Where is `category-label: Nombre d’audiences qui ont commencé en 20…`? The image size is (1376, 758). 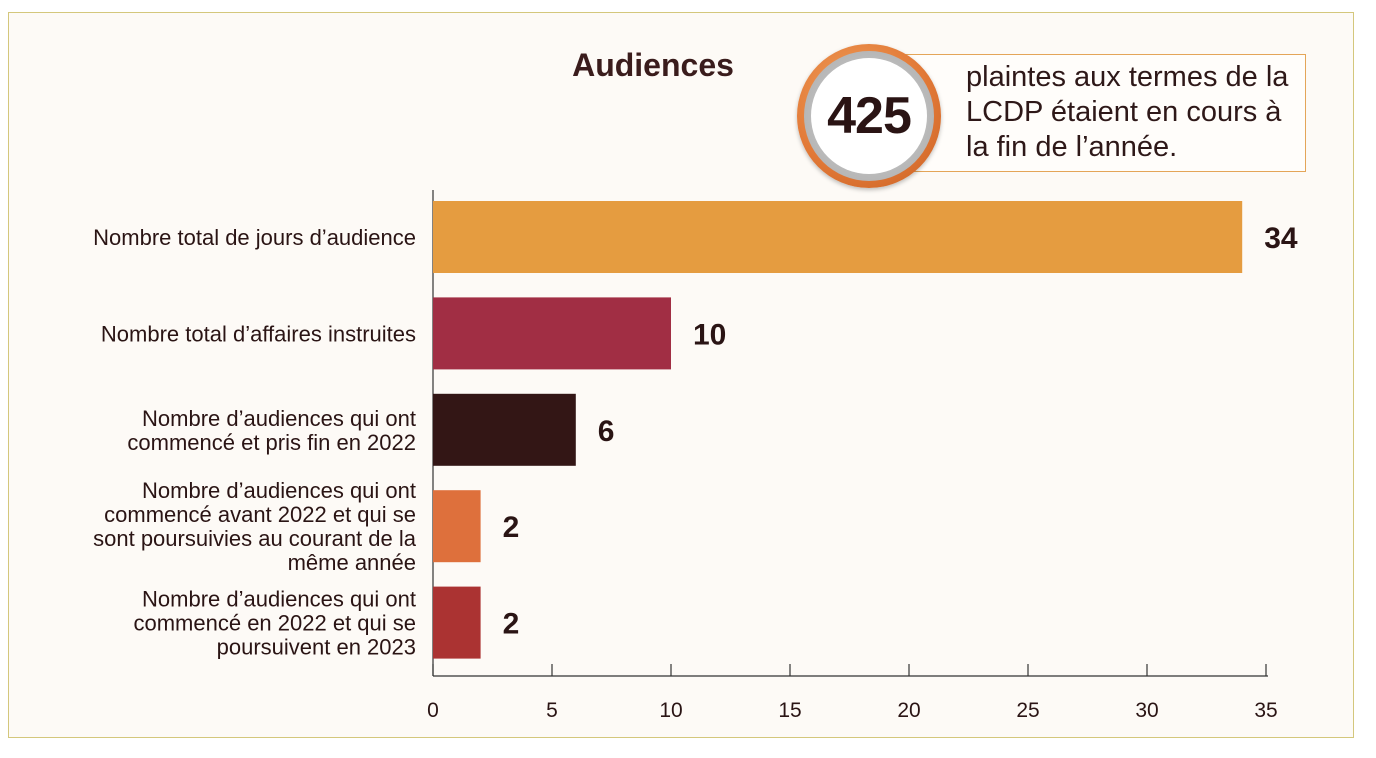
category-label: Nombre d’audiences qui ont commencé en 20… is located at coordinates (274, 623).